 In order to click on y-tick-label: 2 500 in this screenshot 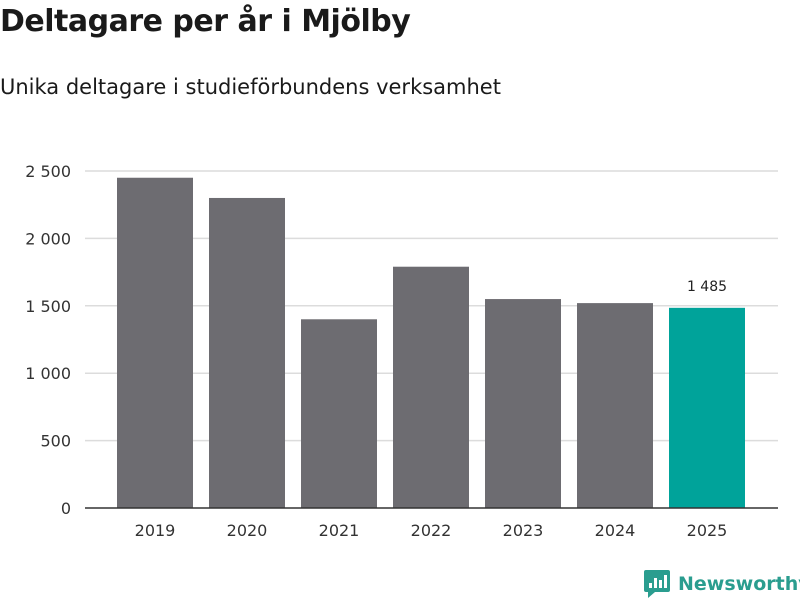, I will do `click(48, 171)`.